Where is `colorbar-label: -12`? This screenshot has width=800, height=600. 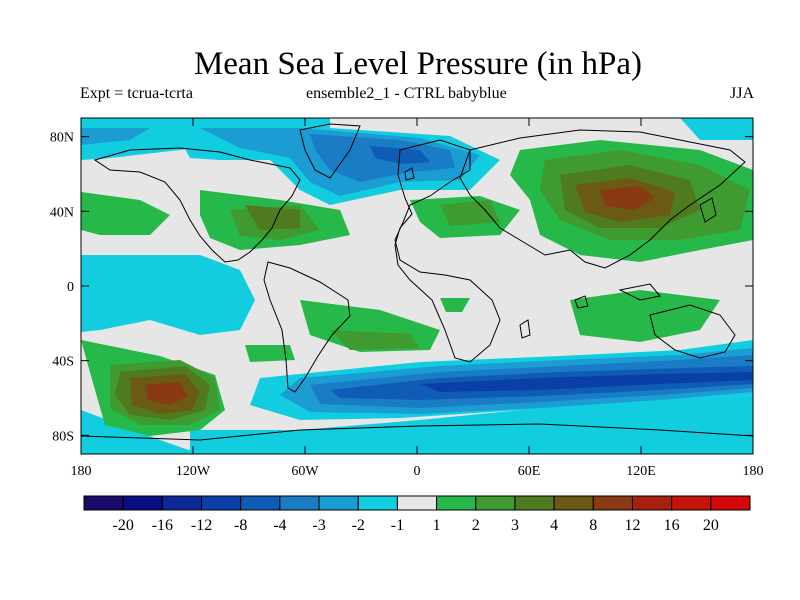 colorbar-label: -12 is located at coordinates (201, 525).